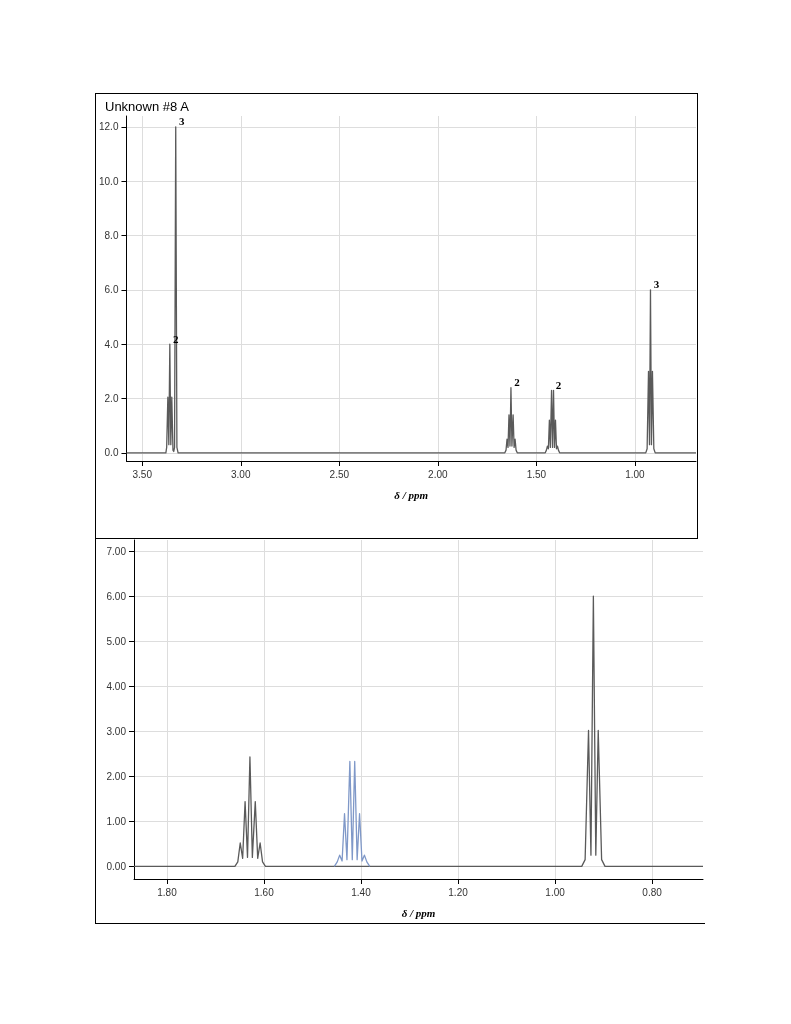 The width and height of the screenshot is (791, 1024). Describe the element at coordinates (111, 236) in the screenshot. I see `y-tick-label: 8.0` at that location.